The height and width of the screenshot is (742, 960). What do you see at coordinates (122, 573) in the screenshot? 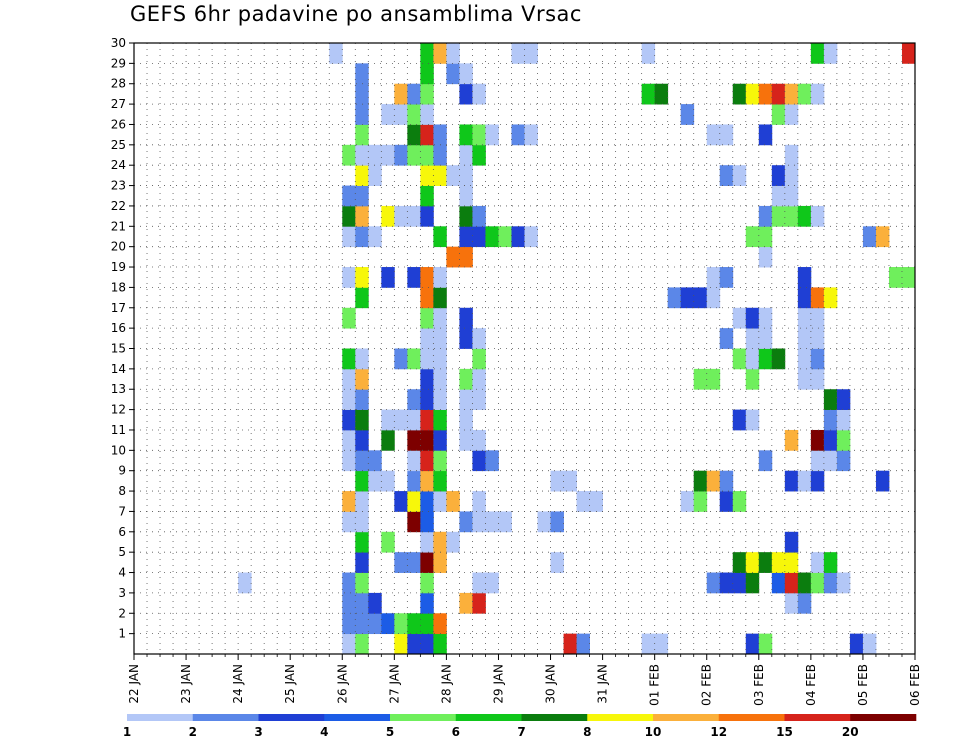
I see `y-tick-label: 4` at bounding box center [122, 573].